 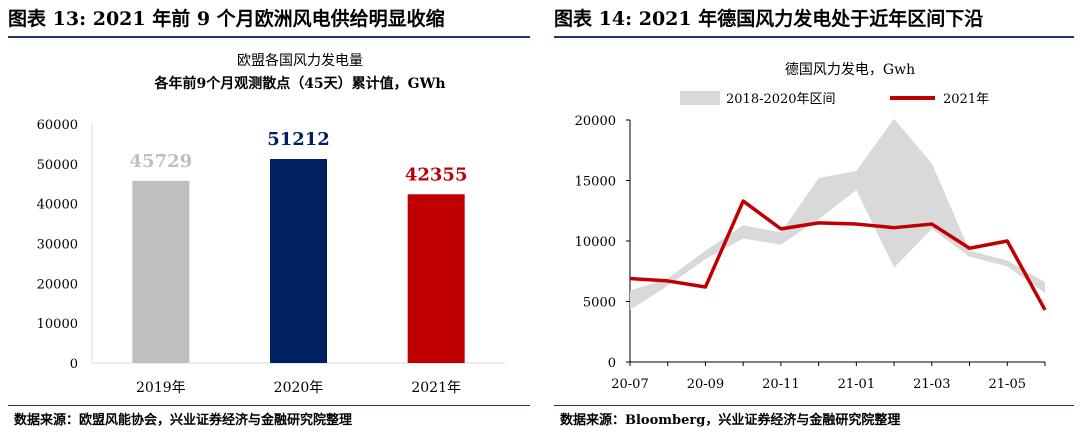 What do you see at coordinates (57, 125) in the screenshot?
I see `left-y-tick-label: 60000` at bounding box center [57, 125].